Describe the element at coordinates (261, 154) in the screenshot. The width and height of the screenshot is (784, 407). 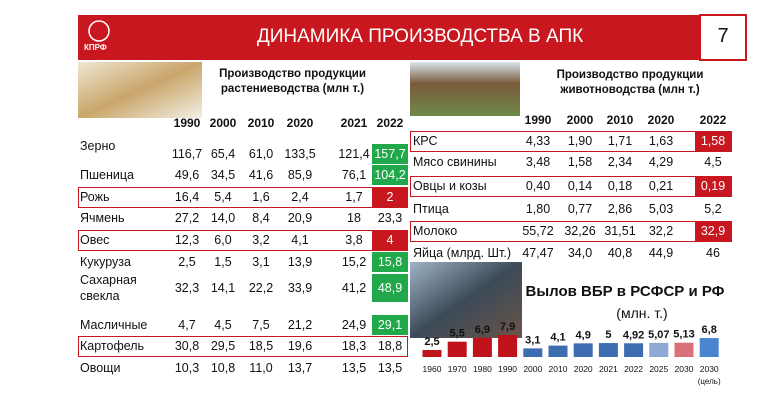
I see `cell: 61,0` at that location.